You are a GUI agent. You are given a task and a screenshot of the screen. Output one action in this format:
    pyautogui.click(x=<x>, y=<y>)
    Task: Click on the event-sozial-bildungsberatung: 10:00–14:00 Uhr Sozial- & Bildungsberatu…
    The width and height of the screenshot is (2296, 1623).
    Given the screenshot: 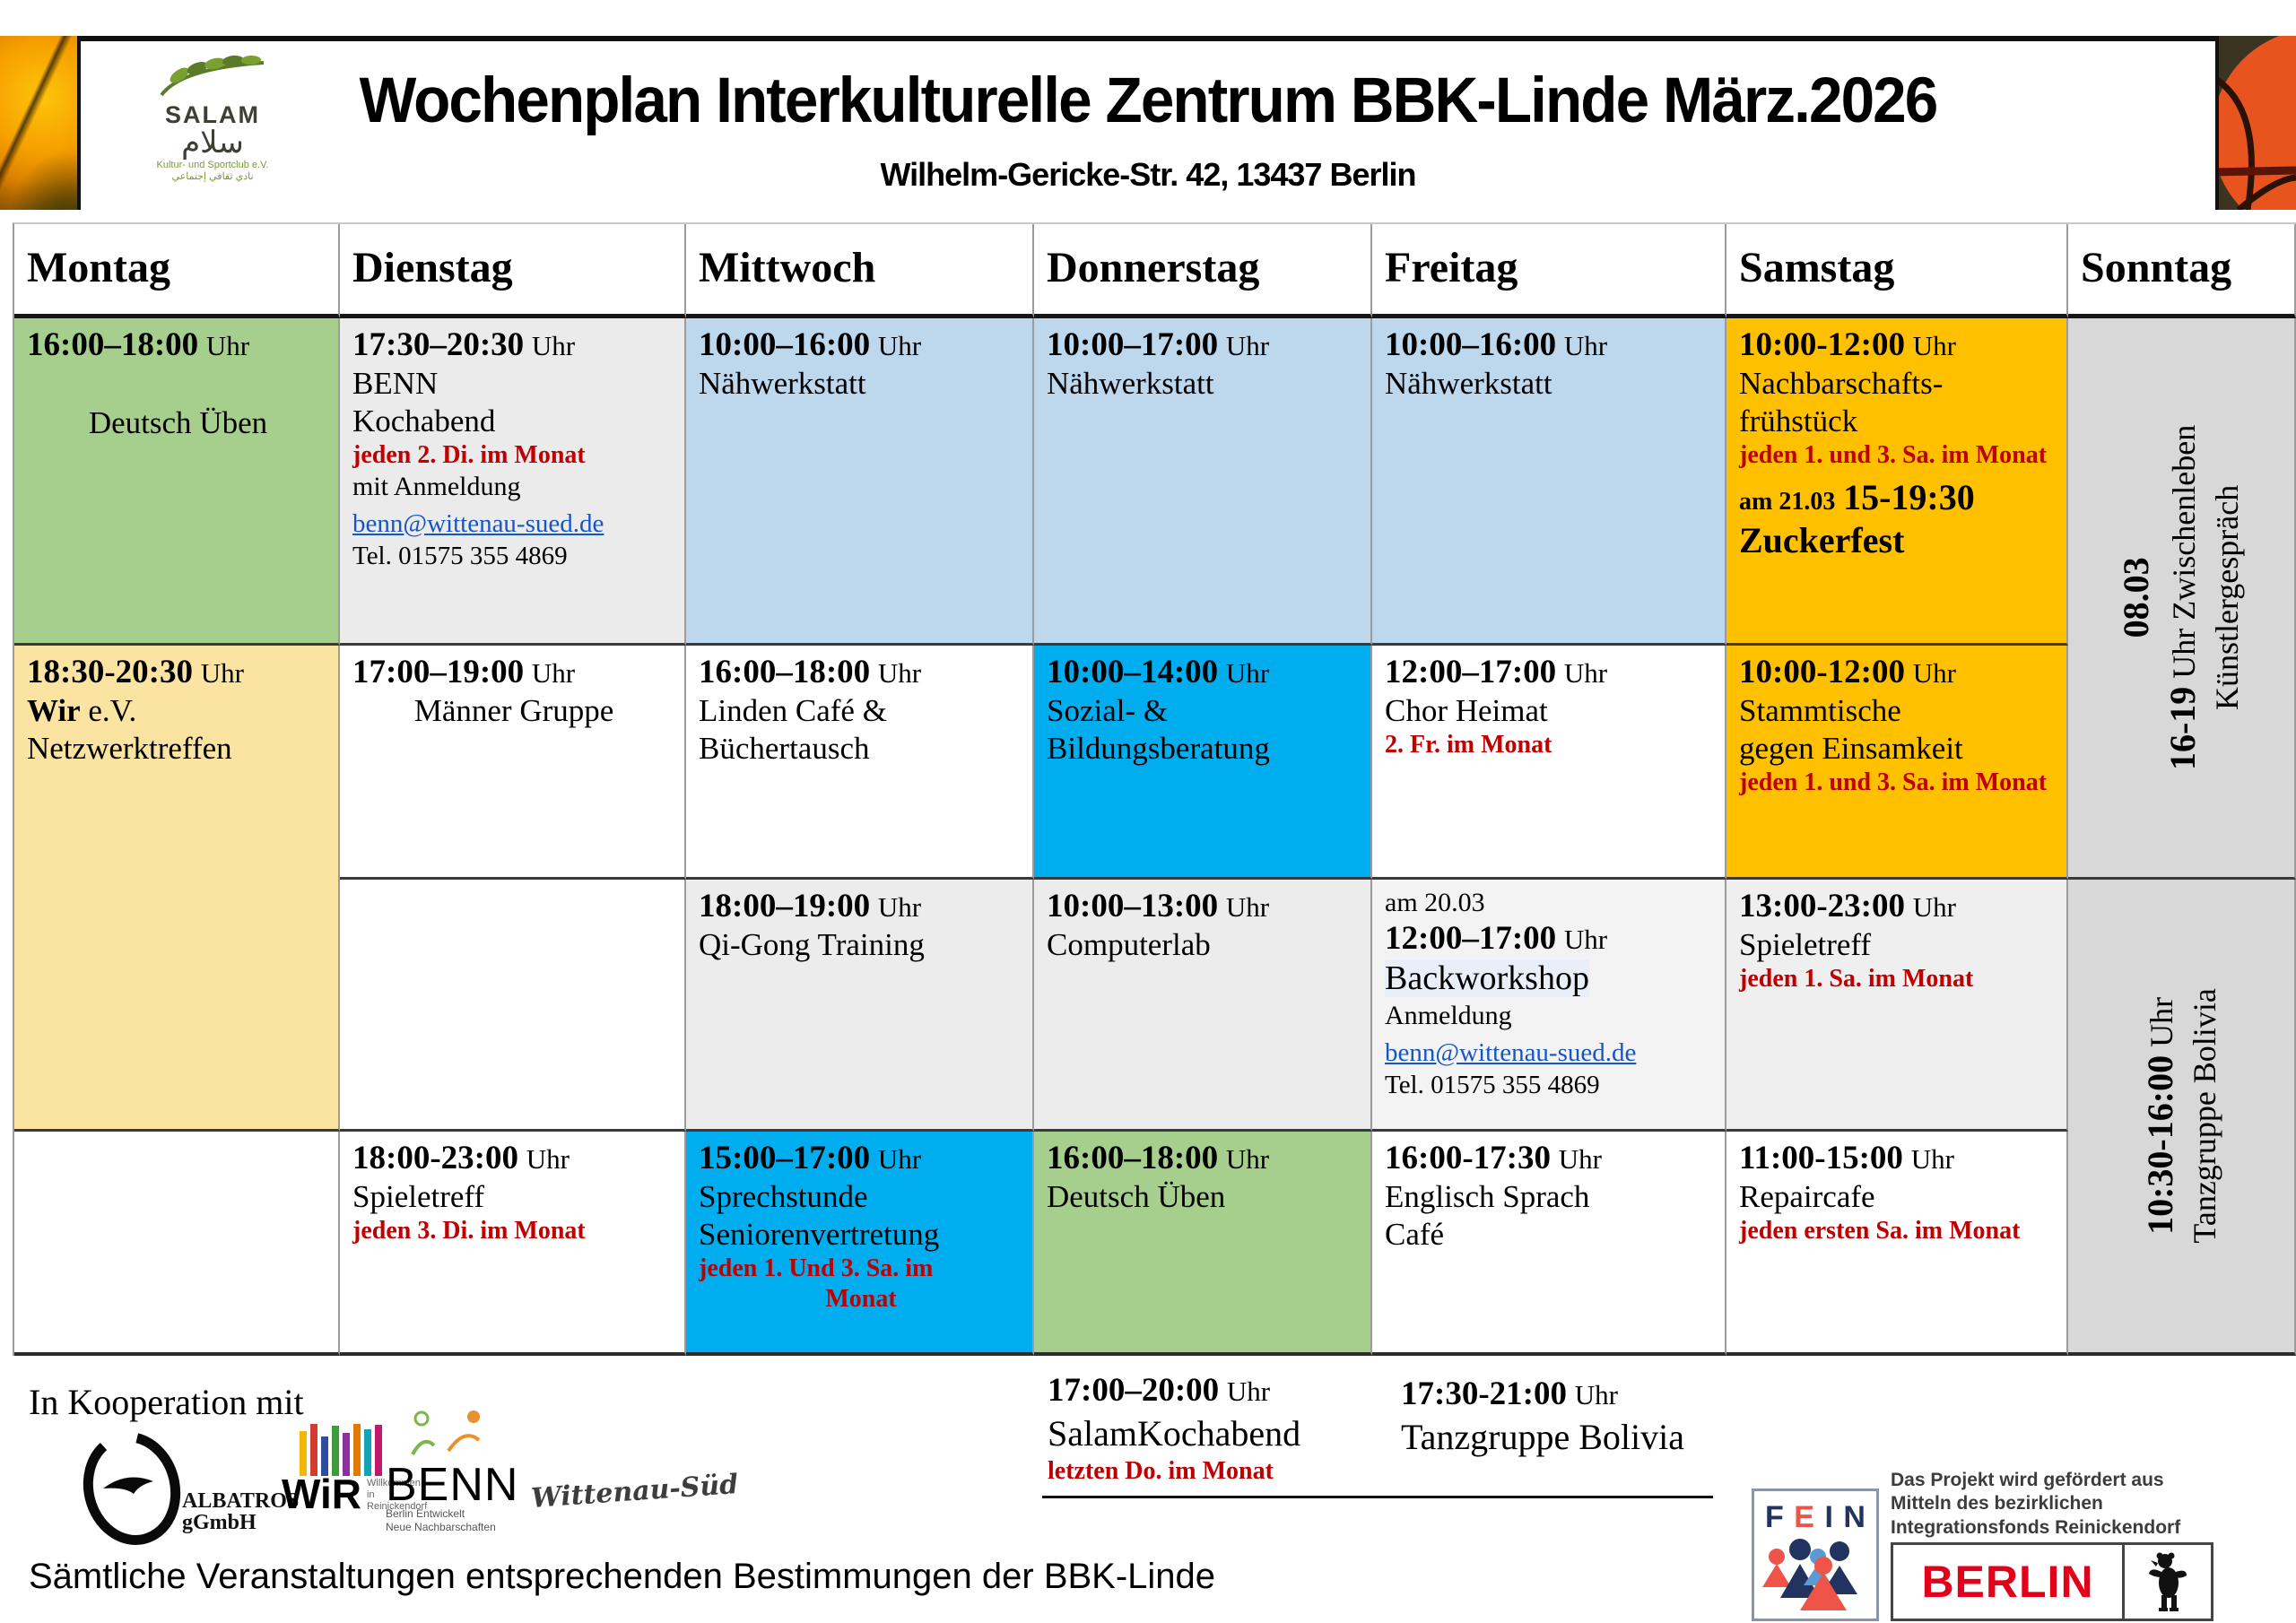 What is the action you would take?
    pyautogui.click(x=1203, y=763)
    